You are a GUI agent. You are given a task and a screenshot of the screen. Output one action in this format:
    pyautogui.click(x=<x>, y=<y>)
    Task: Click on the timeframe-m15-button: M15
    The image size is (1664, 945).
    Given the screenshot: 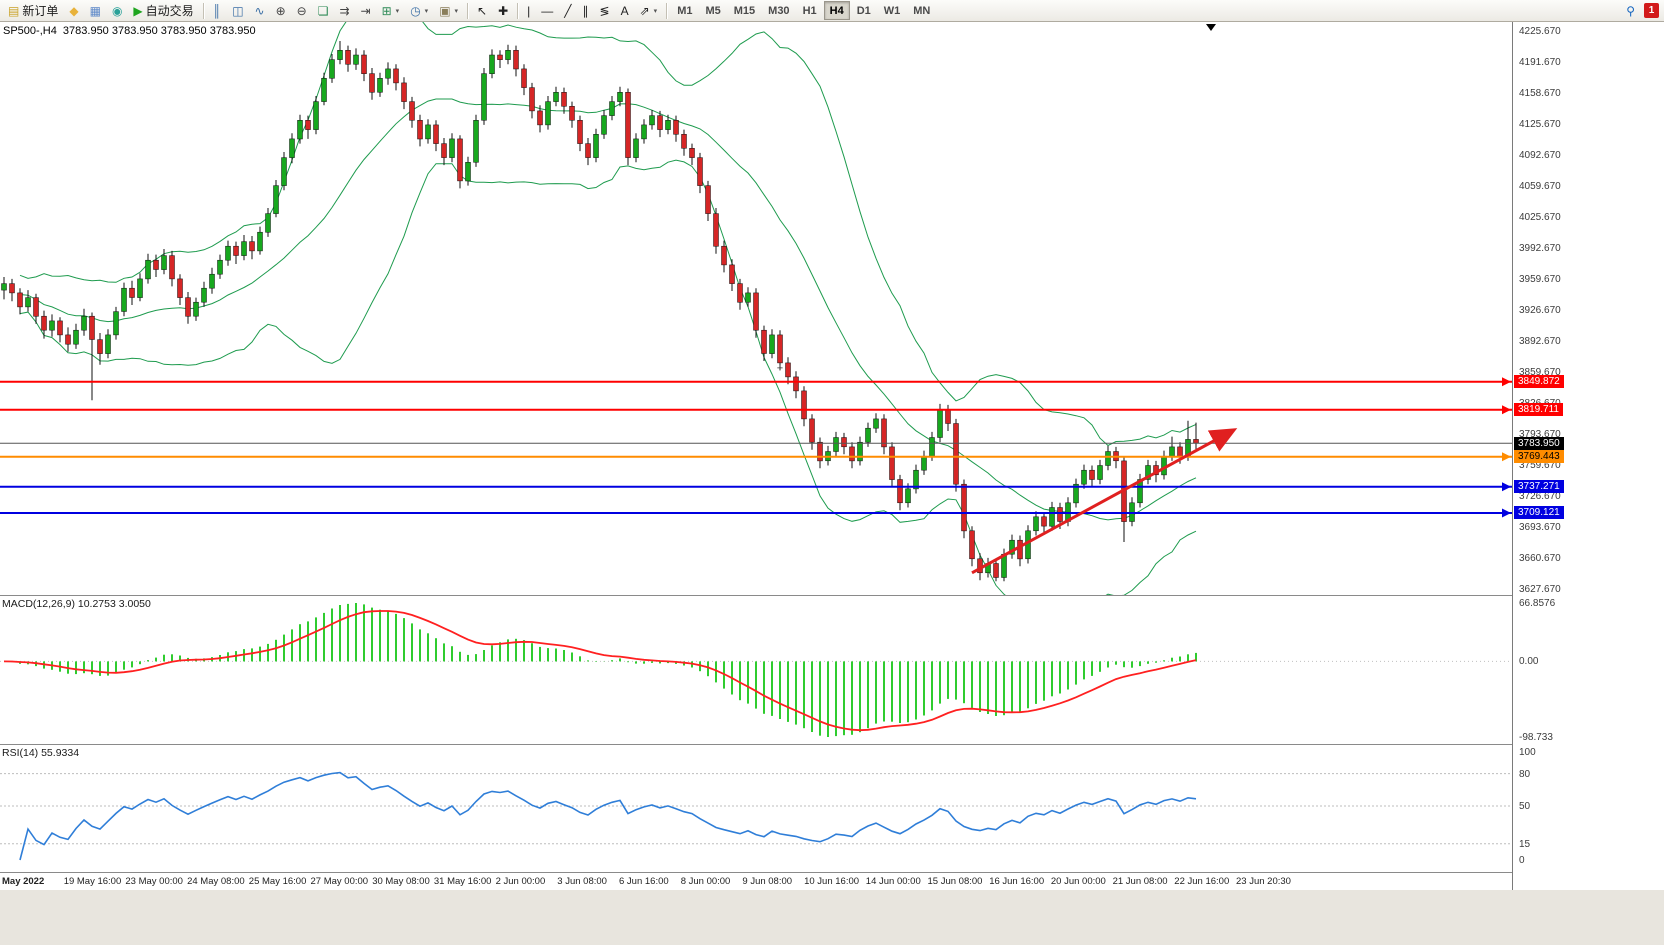 What is the action you would take?
    pyautogui.click(x=744, y=10)
    